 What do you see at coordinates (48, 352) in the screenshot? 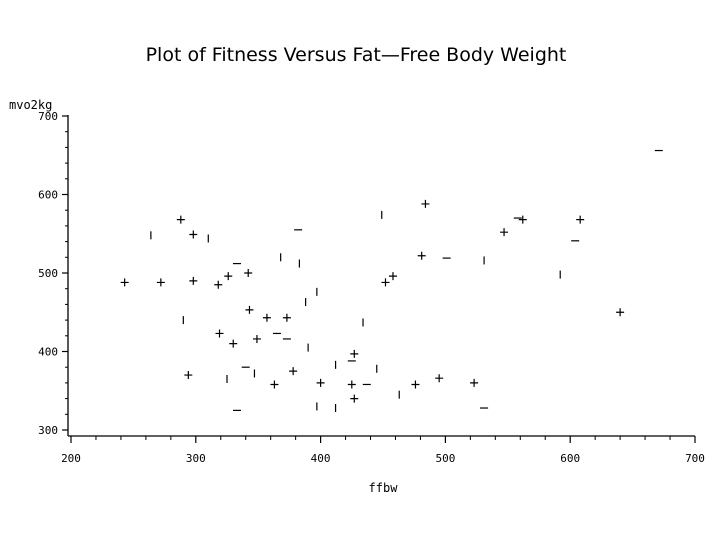
I see `y-tick-label: 400` at bounding box center [48, 352].